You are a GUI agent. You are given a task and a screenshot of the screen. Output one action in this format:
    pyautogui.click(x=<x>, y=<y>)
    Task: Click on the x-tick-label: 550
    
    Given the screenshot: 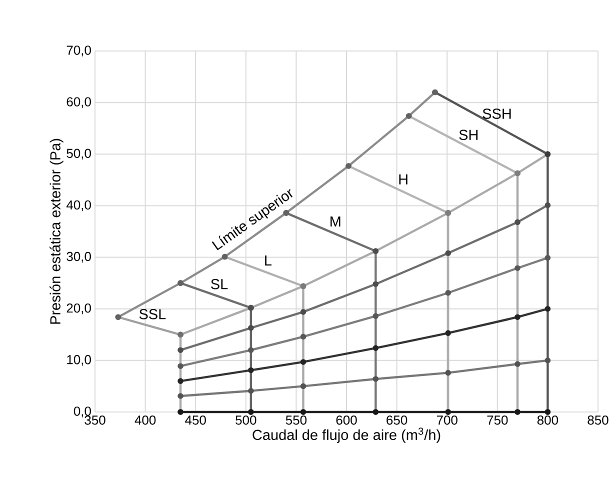 What is the action you would take?
    pyautogui.click(x=296, y=420)
    